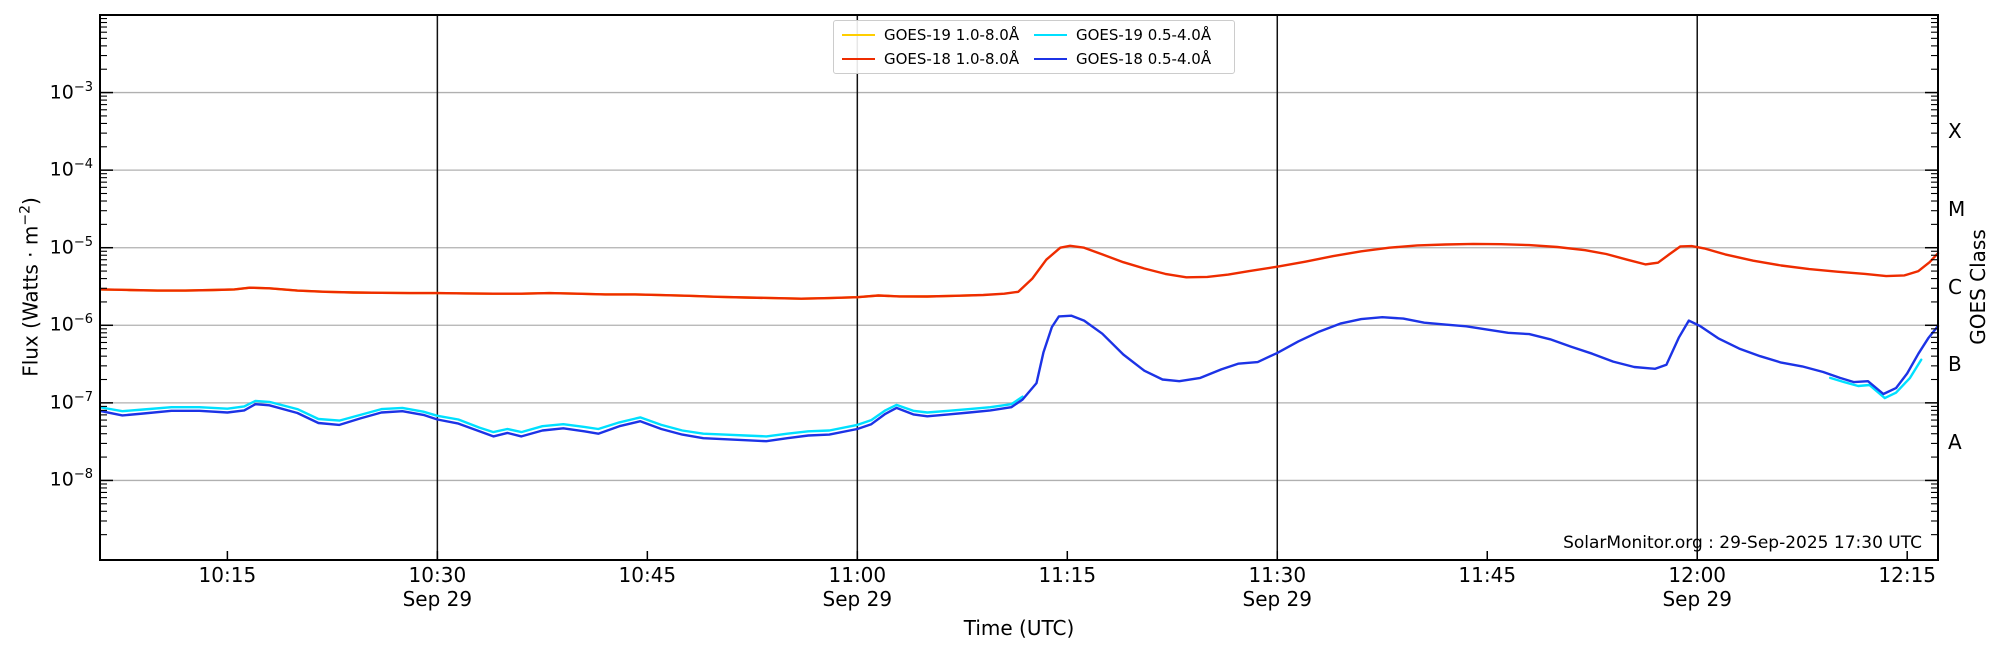  What do you see at coordinates (647, 575) in the screenshot?
I see `x-tick-label-1045: 10:45` at bounding box center [647, 575].